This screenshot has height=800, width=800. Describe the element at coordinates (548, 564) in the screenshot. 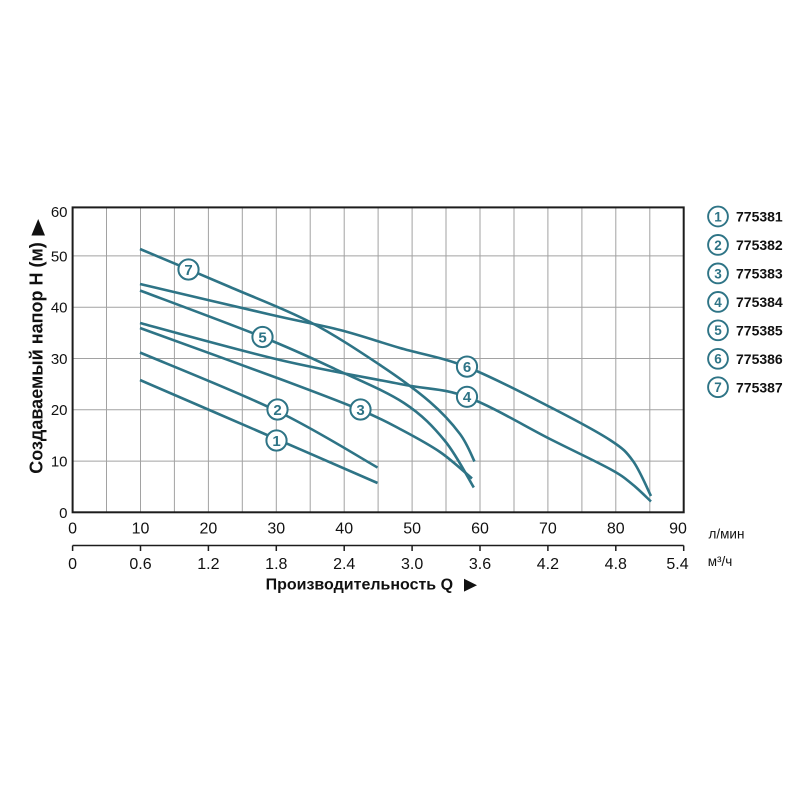

I see `svg-text: 4.2` at that location.